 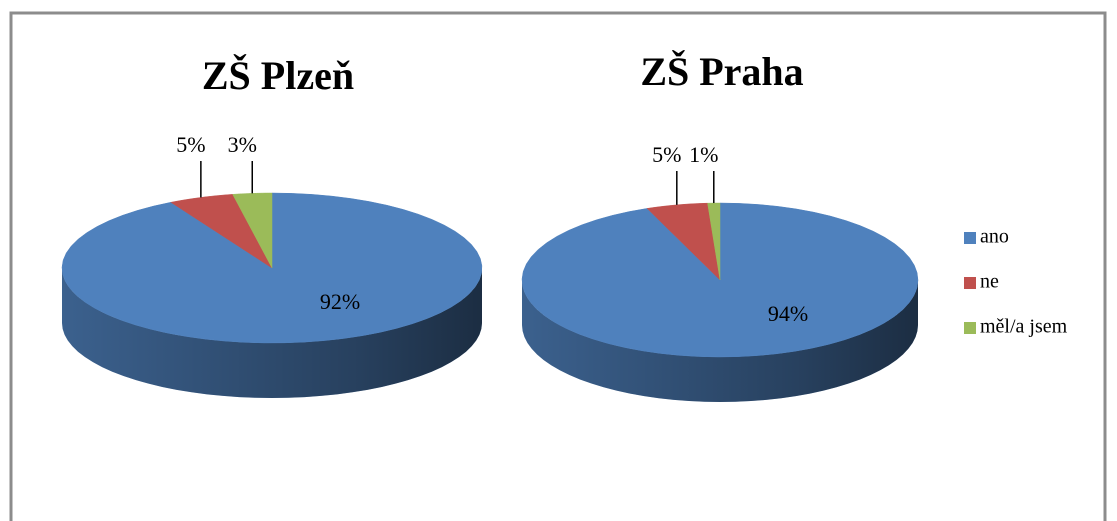 What do you see at coordinates (989, 282) in the screenshot?
I see `legend-label: ne` at bounding box center [989, 282].